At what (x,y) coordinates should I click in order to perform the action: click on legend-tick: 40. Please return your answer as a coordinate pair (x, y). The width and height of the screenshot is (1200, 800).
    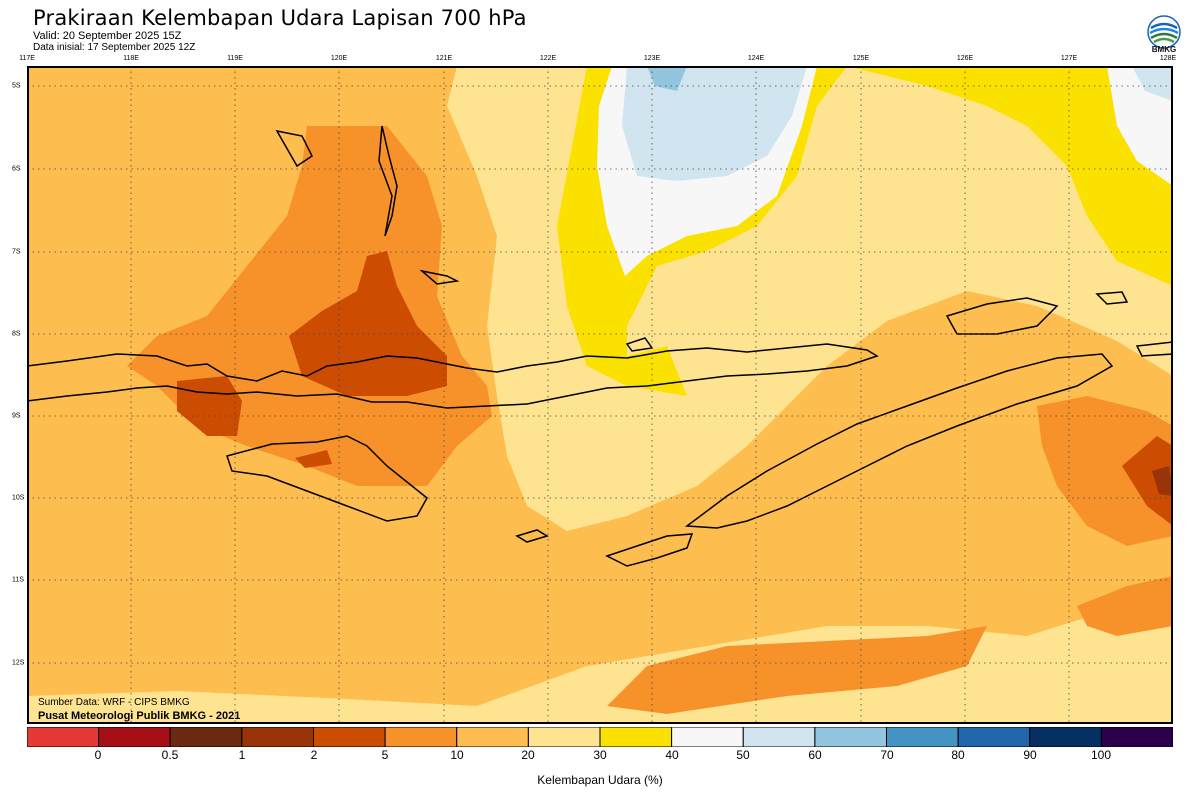
    Looking at the image, I should click on (672, 755).